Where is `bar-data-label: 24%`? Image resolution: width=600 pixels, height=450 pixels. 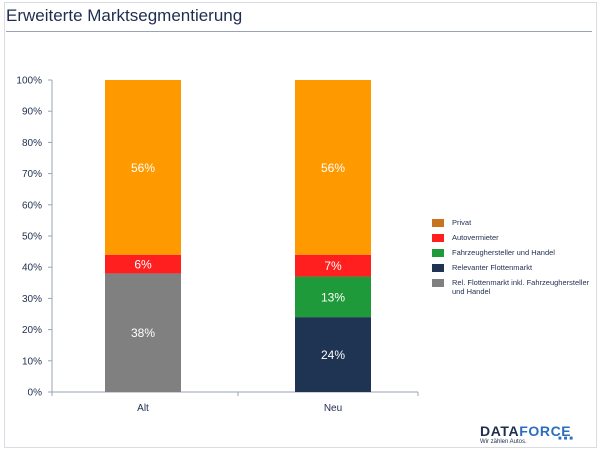
bar-data-label: 24% is located at coordinates (333, 355).